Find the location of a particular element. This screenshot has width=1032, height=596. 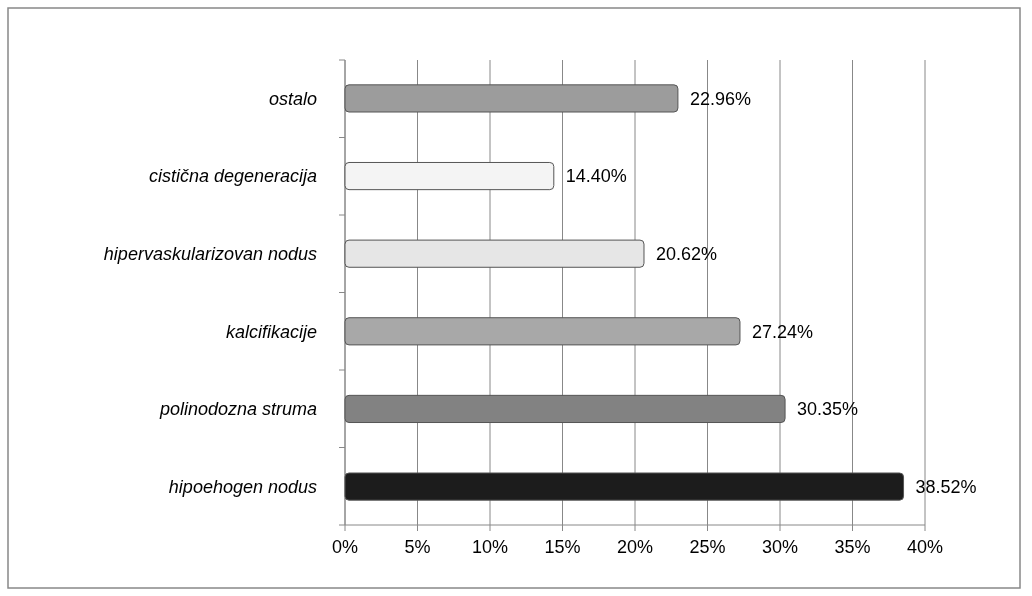

x-tick-label: 10% is located at coordinates (490, 547).